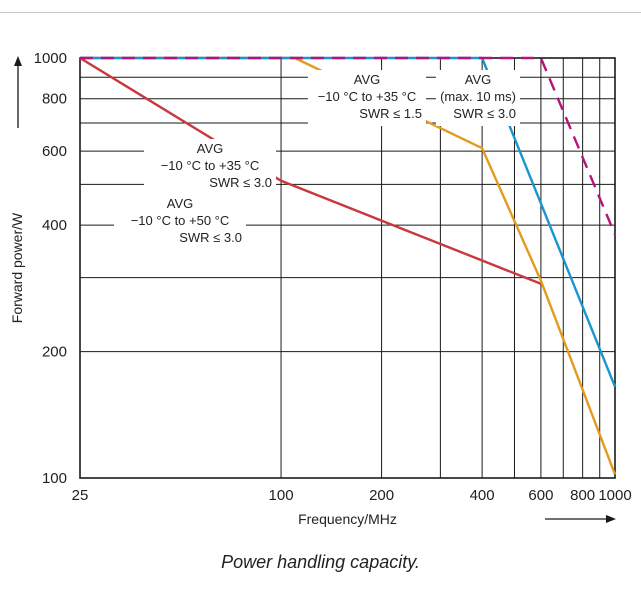  What do you see at coordinates (614, 495) in the screenshot?
I see `x-tick-label: 1000` at bounding box center [614, 495].